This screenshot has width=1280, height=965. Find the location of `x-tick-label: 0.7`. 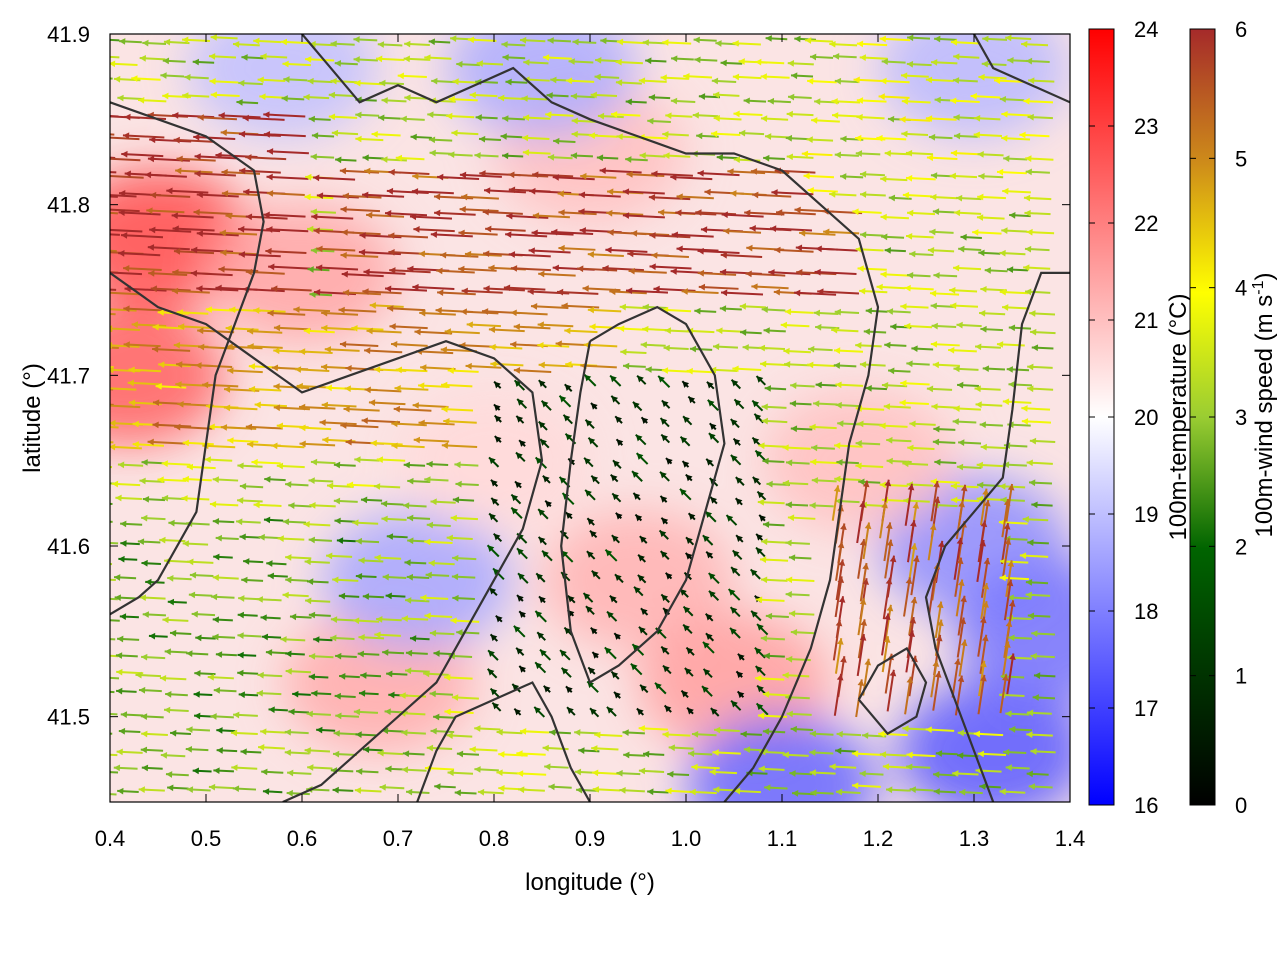

x-tick-label: 0.7 is located at coordinates (398, 838).